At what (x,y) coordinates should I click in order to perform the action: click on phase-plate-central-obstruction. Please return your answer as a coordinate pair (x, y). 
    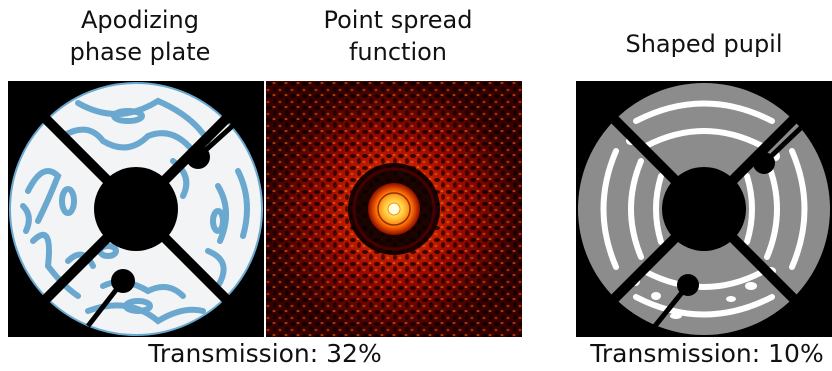
    Looking at the image, I should click on (136, 209).